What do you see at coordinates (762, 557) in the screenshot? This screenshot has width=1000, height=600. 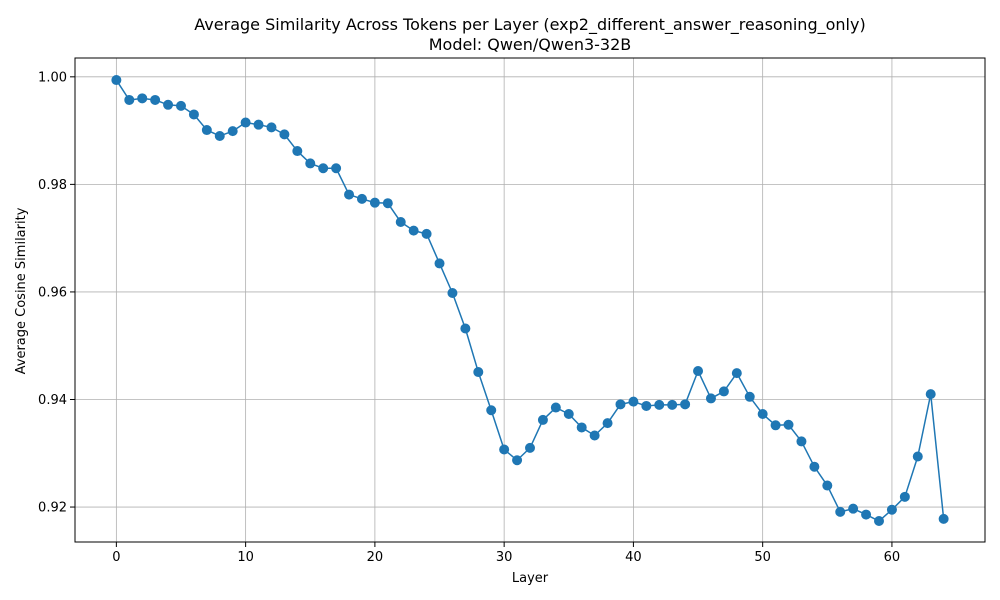 I see `x-tick-label: 50` at bounding box center [762, 557].